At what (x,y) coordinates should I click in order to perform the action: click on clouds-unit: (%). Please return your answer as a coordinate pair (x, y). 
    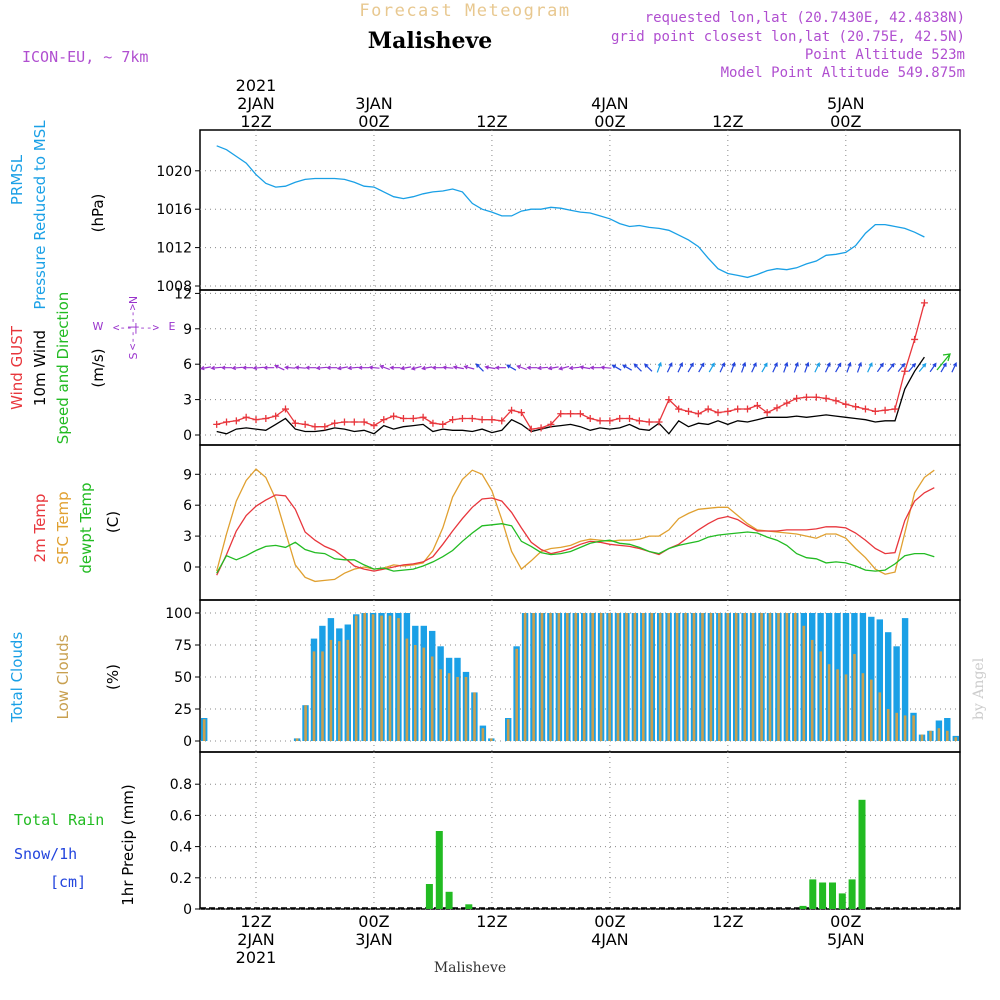
    Looking at the image, I should click on (113, 677).